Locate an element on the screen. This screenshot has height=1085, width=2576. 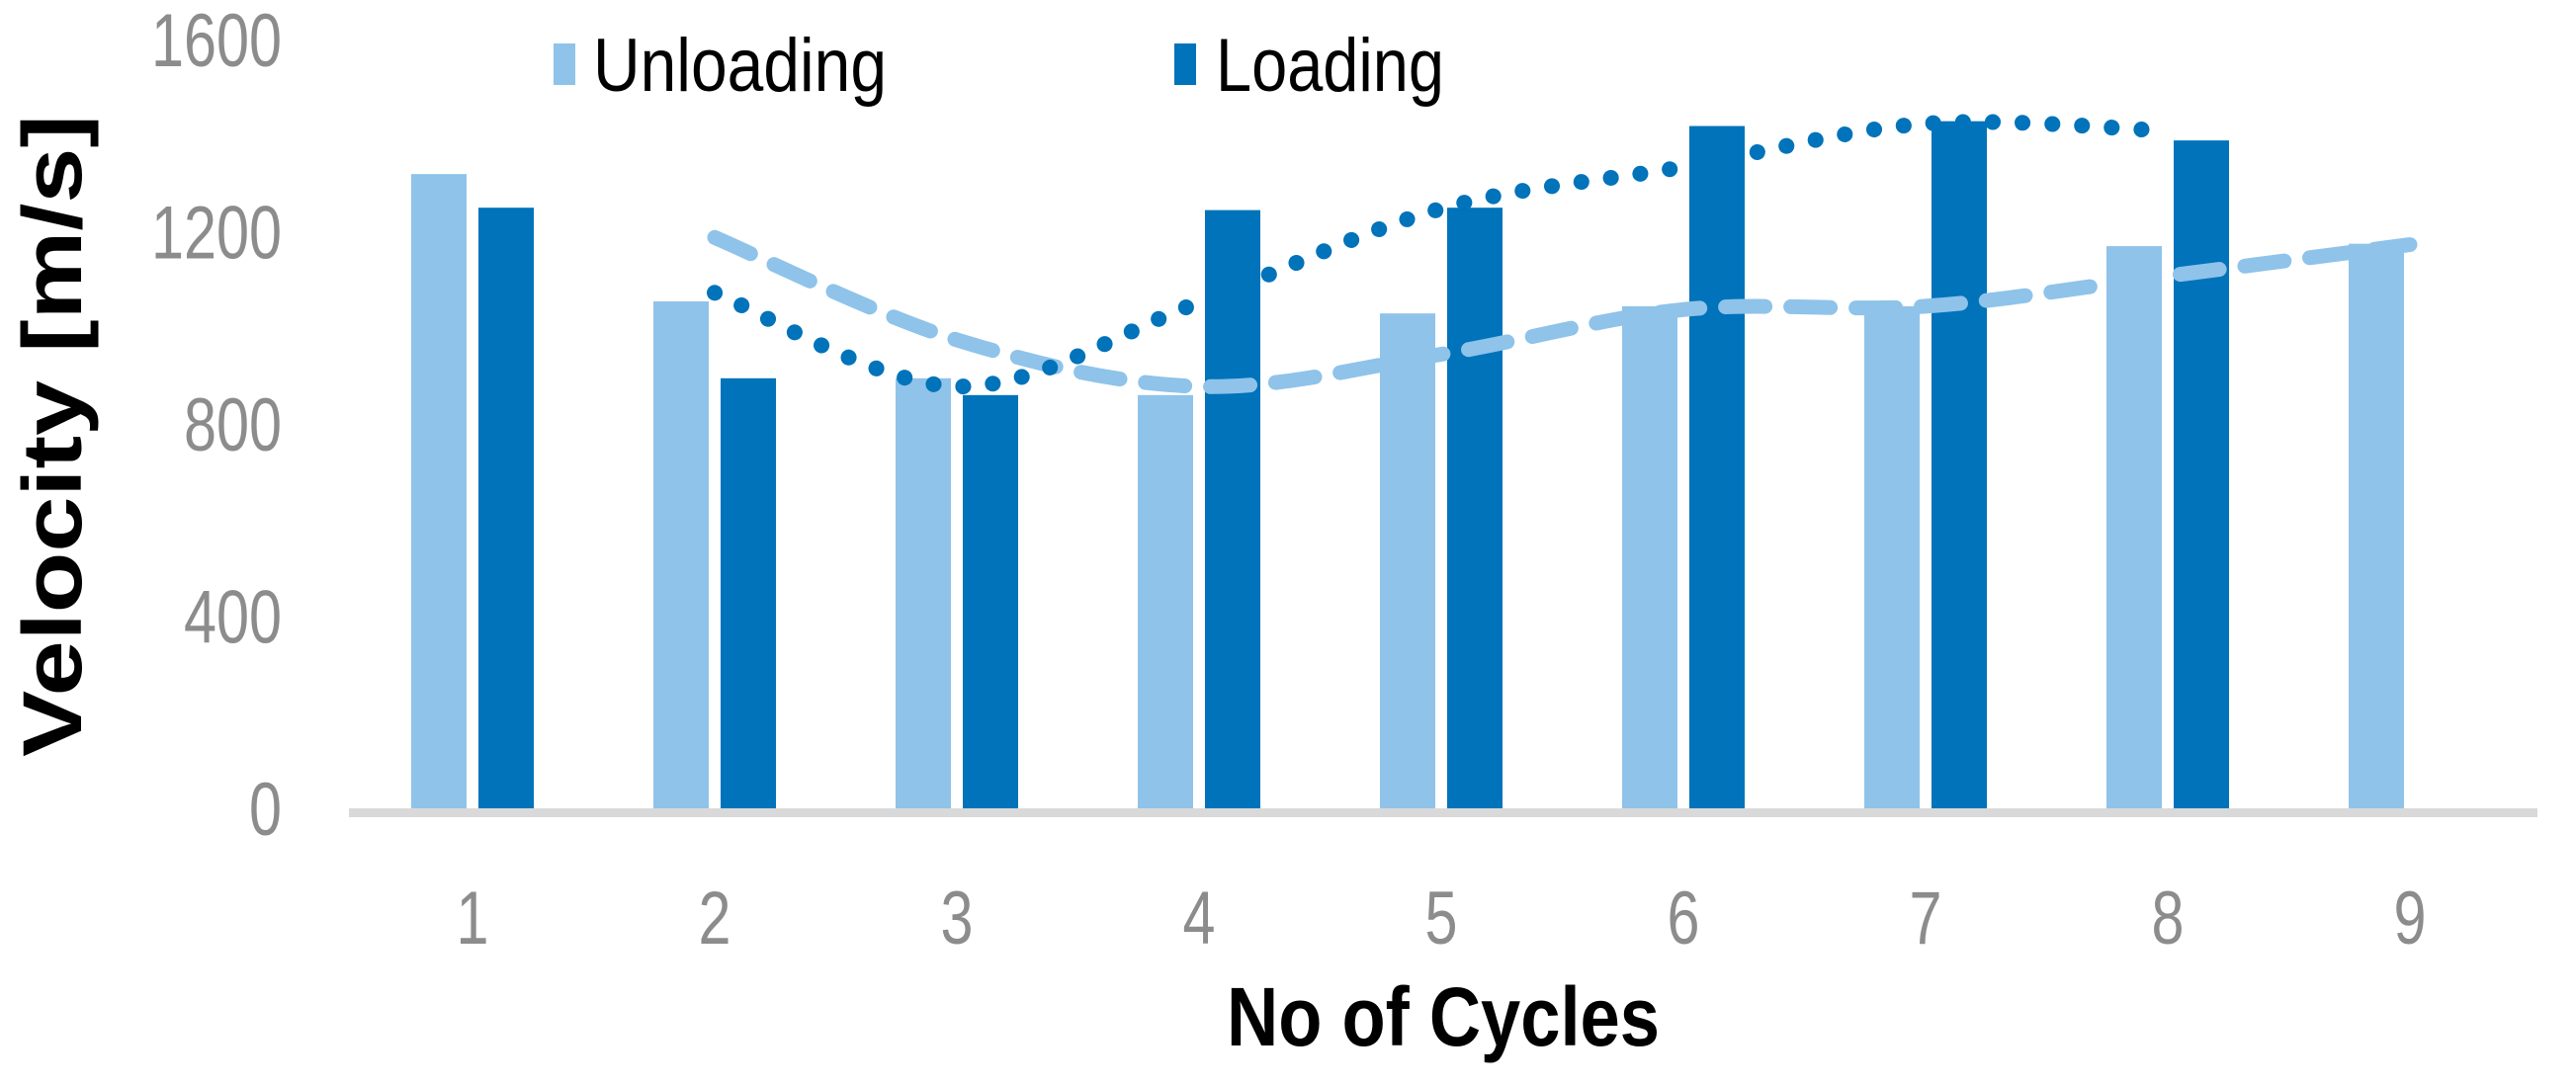
x-tick-4: 4 is located at coordinates (1199, 918).